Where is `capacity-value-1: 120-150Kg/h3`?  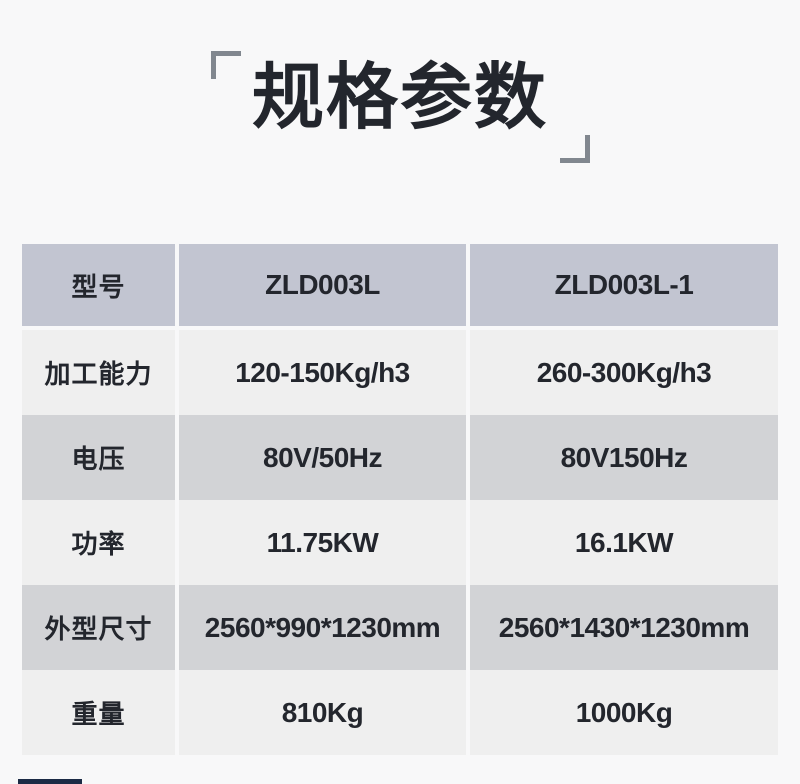
capacity-value-1: 120-150Kg/h3 is located at coordinates (322, 372).